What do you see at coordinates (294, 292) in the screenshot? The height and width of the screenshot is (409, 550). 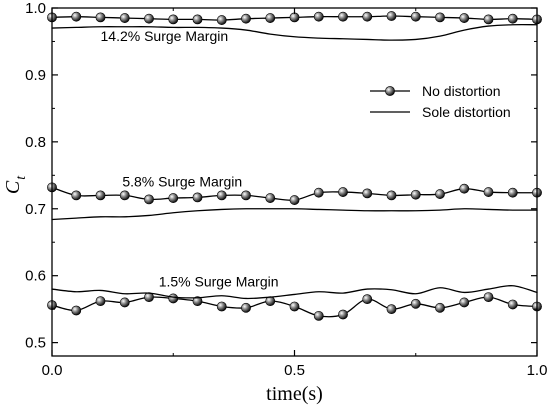 I see `series-line-1-5-surge-margin-sole-distortion` at bounding box center [294, 292].